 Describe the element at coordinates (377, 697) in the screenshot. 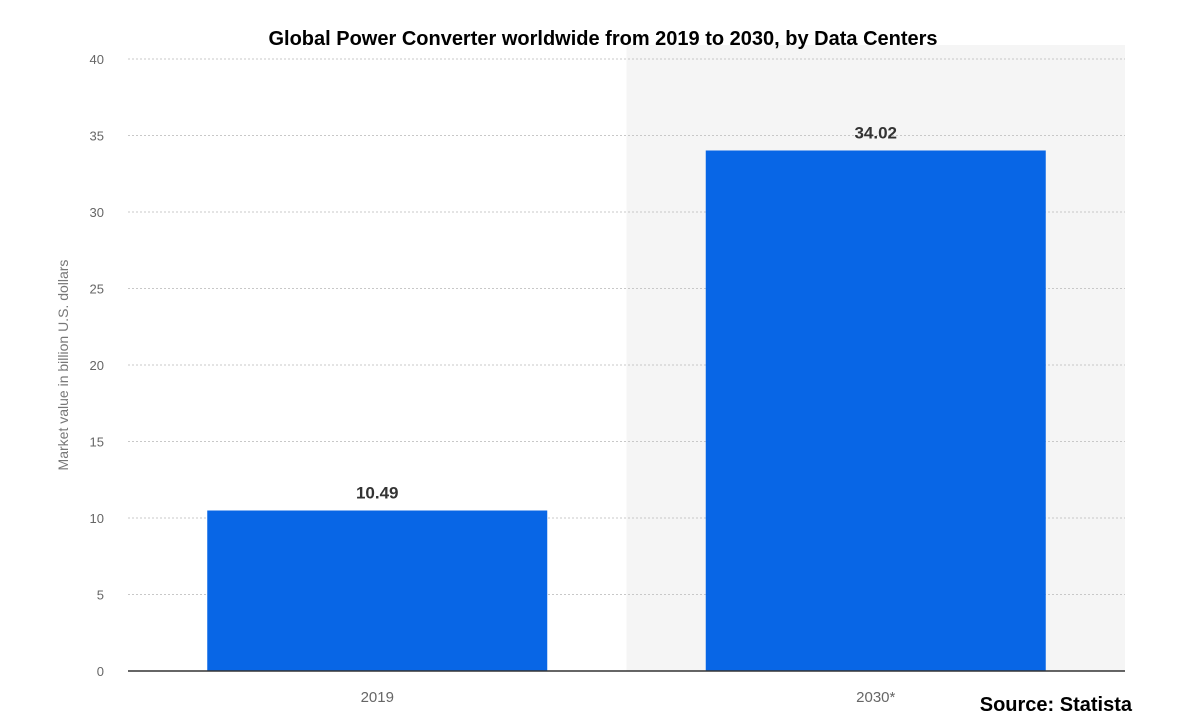

I see `x-tick-label: 2019` at that location.